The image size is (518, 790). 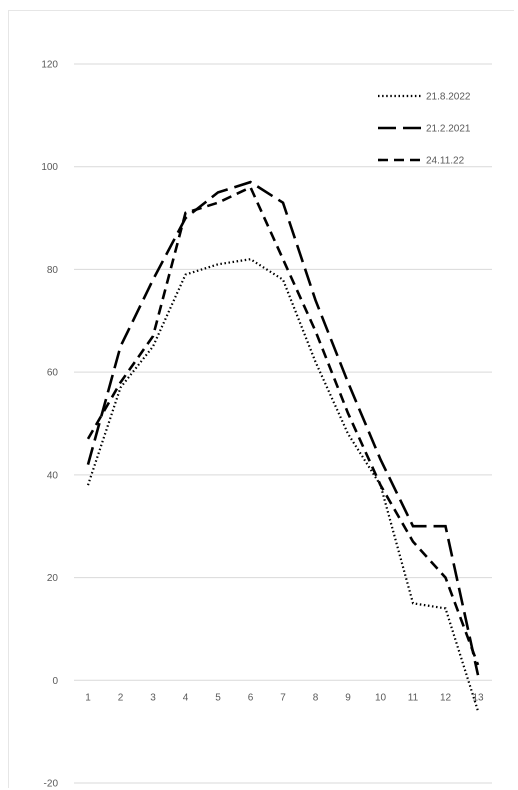 What do you see at coordinates (51, 784) in the screenshot?
I see `y-tick-label: -20` at bounding box center [51, 784].